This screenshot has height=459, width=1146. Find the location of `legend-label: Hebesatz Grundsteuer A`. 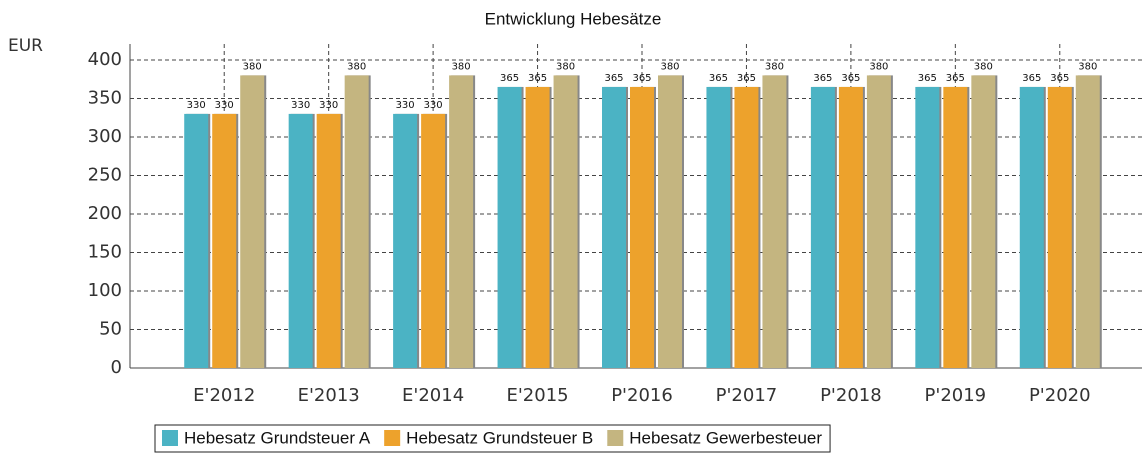

legend-label: Hebesatz Grundsteuer A is located at coordinates (277, 437).